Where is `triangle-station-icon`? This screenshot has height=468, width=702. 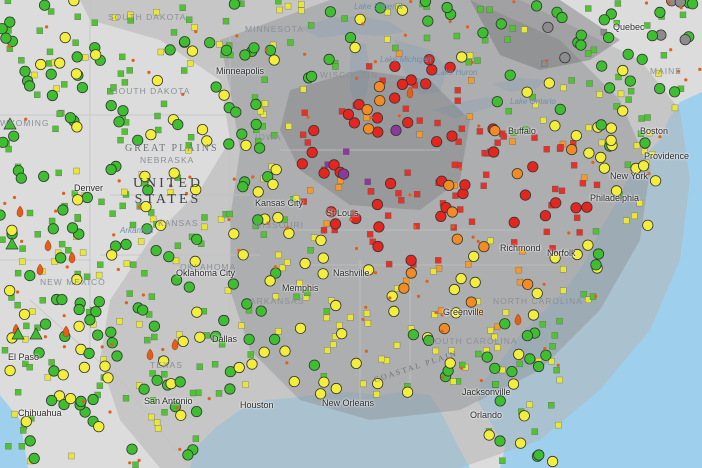
triangle-station-icon is located at coordinates (18, 333).